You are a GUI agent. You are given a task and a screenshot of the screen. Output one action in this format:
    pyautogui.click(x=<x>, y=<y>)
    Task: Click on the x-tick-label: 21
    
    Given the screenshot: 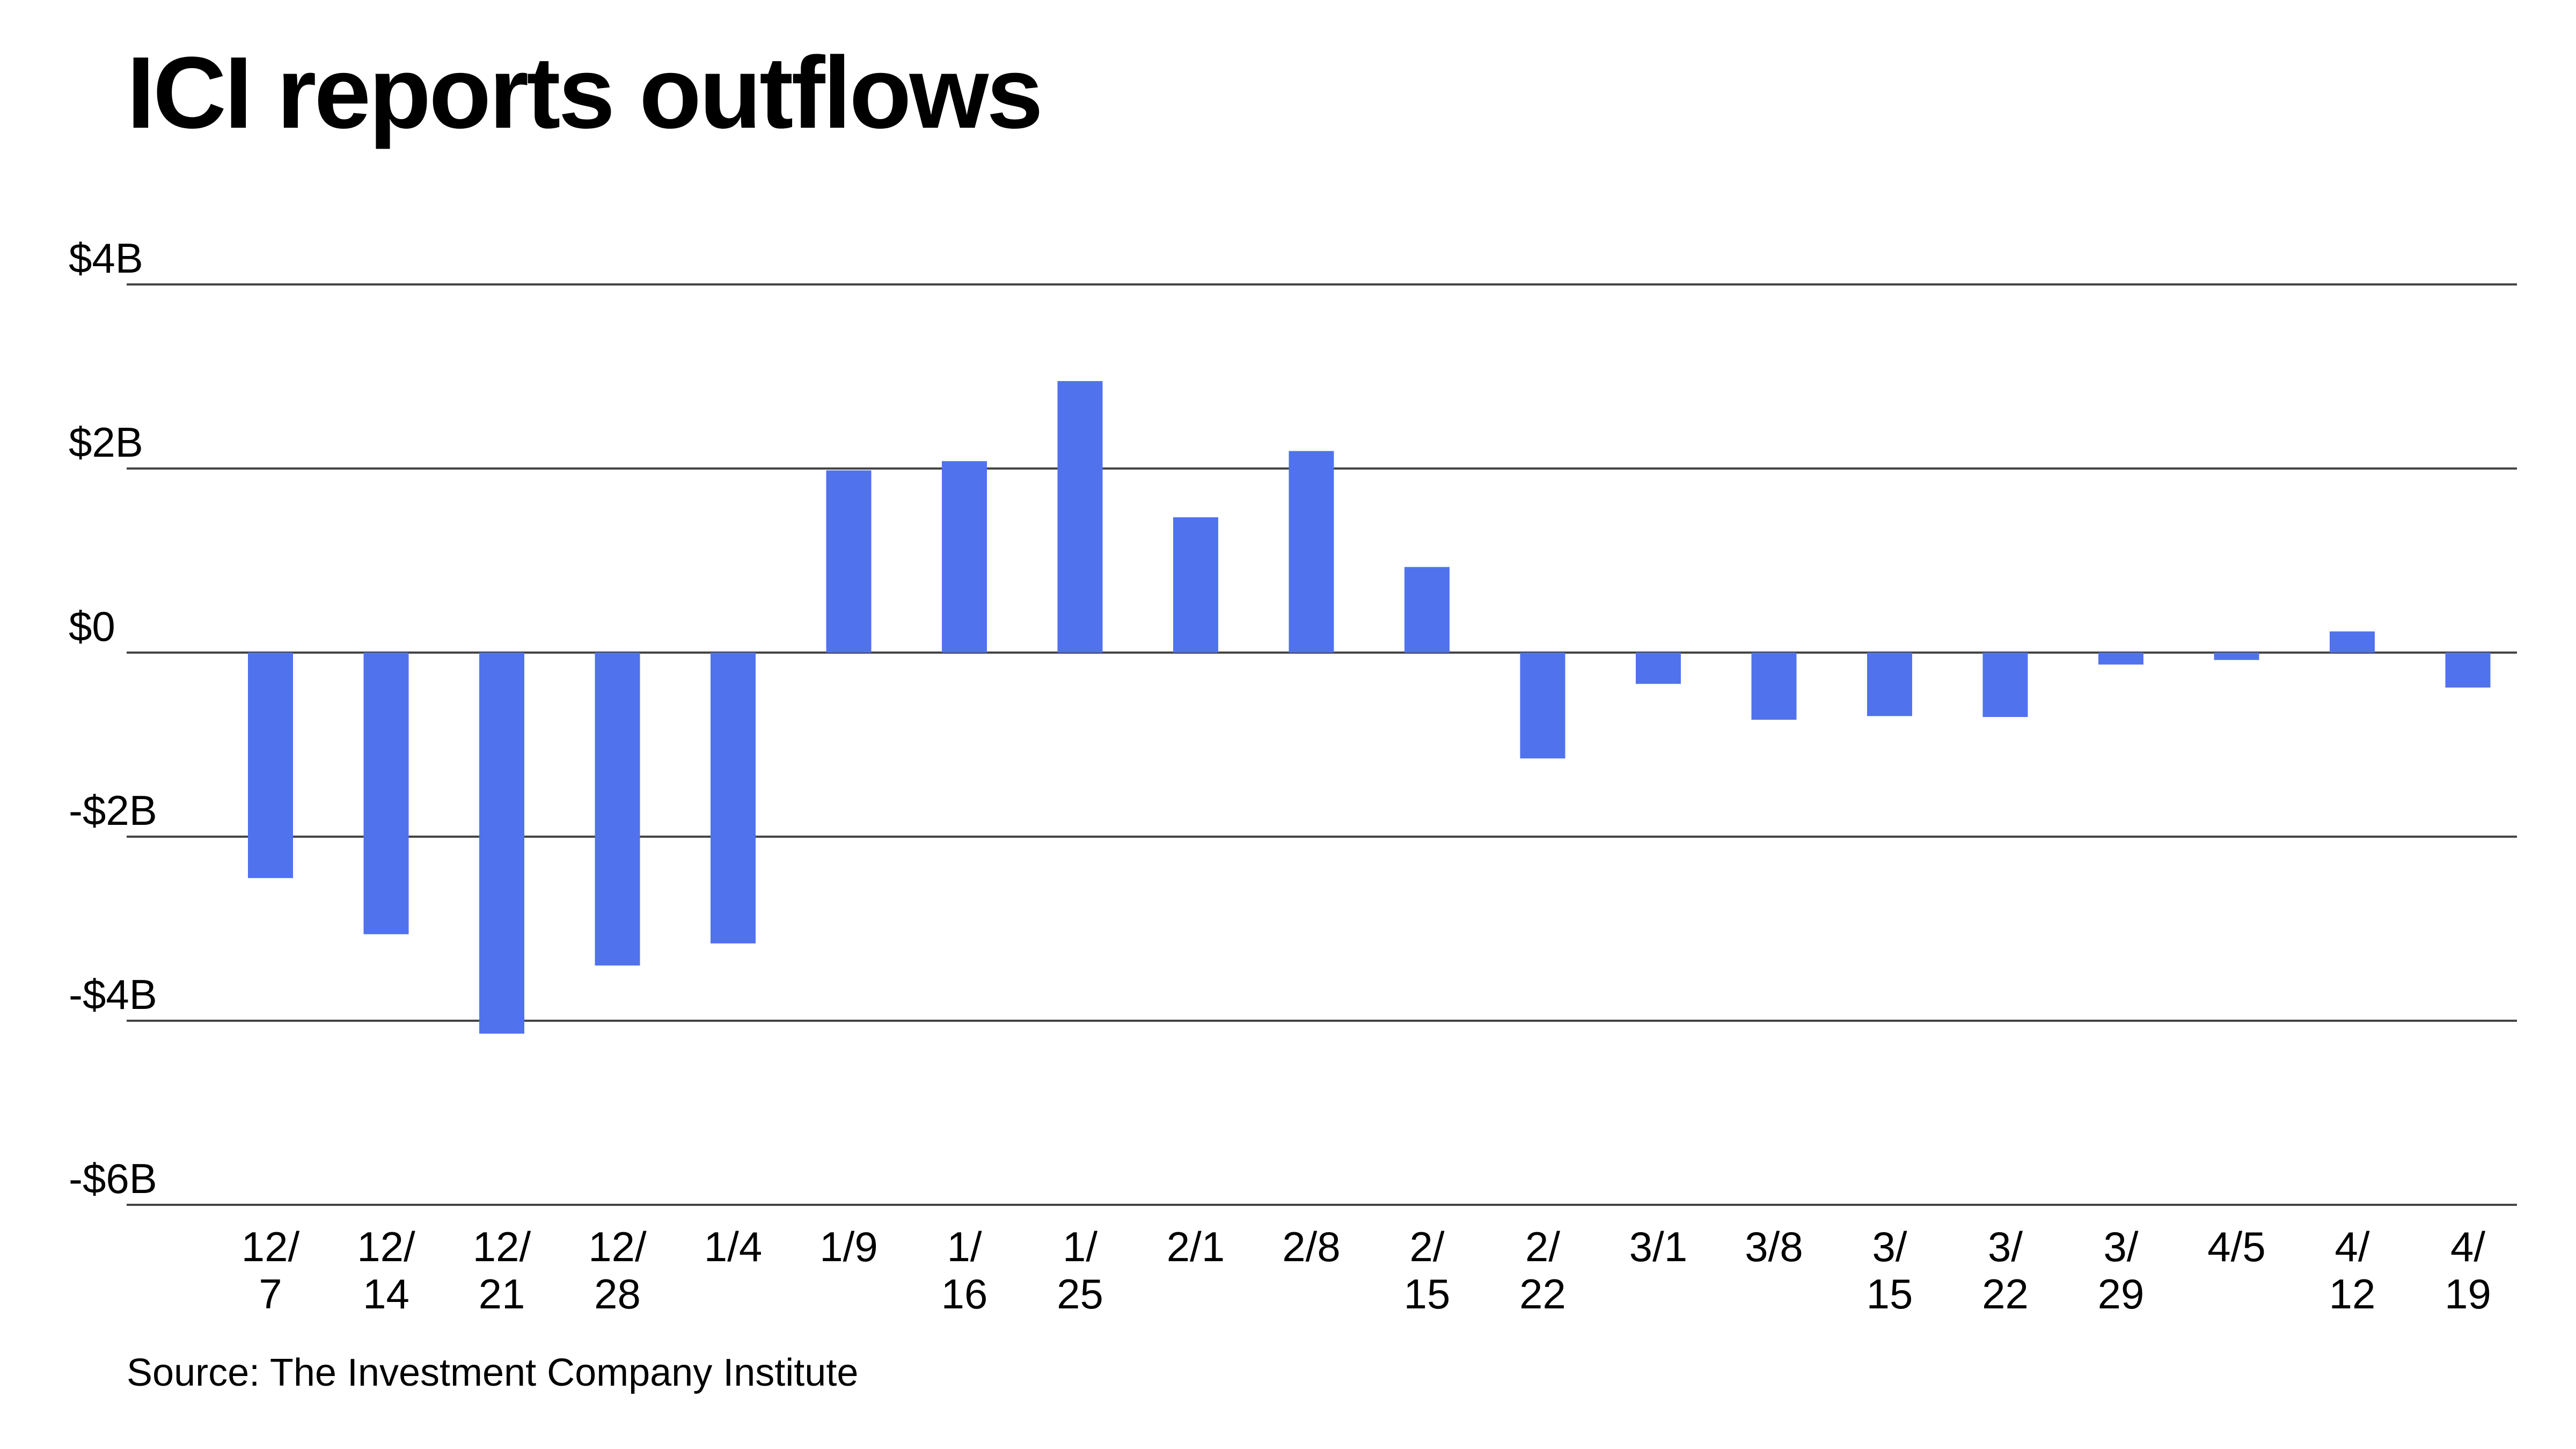 What is the action you would take?
    pyautogui.click(x=502, y=1294)
    